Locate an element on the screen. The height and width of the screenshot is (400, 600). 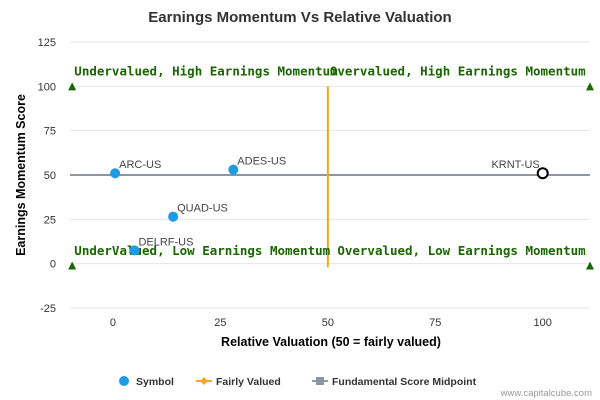
data-point-label: DELRF-US is located at coordinates (165, 242).